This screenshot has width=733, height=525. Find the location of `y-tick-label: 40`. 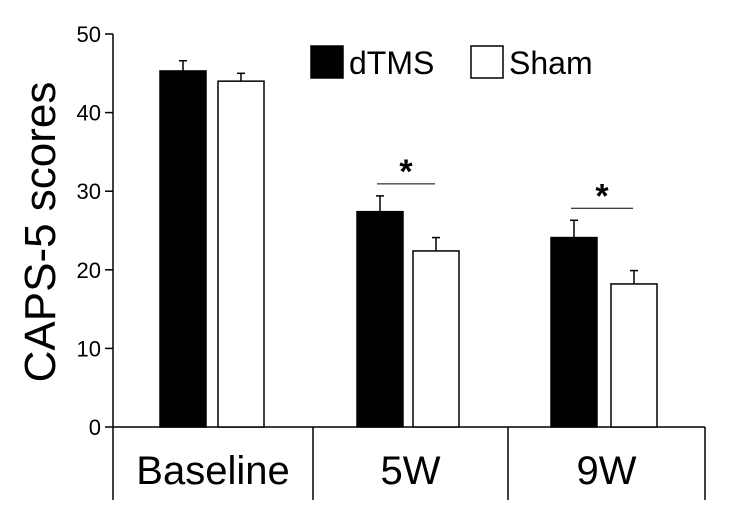

y-tick-label: 40 is located at coordinates (89, 113).